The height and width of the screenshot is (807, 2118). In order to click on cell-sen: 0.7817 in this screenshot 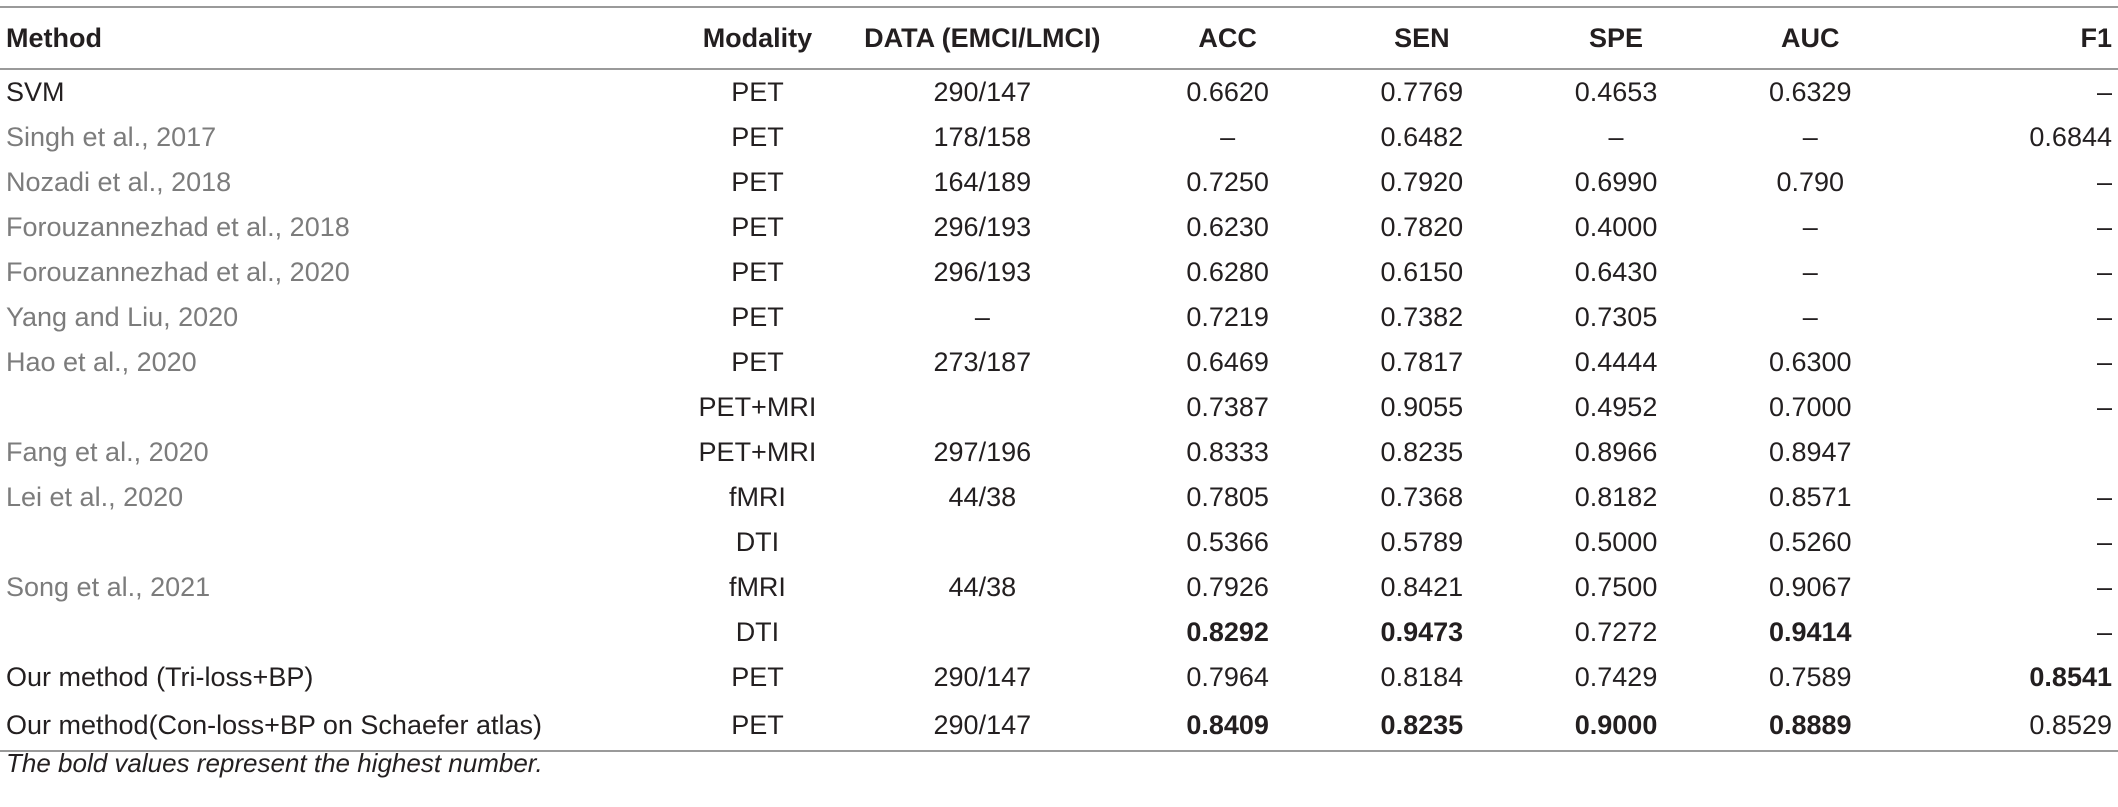, I will do `click(1422, 362)`.